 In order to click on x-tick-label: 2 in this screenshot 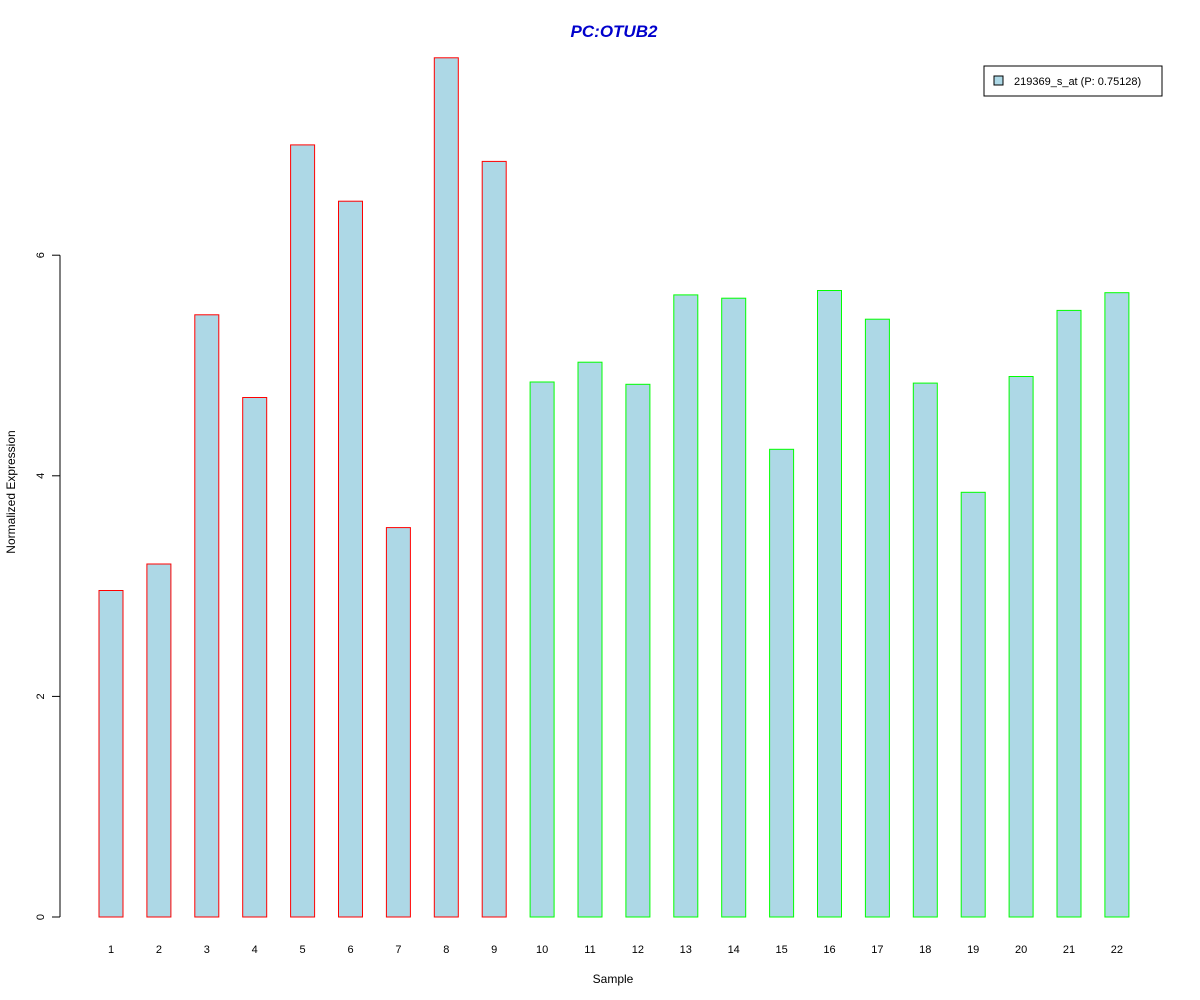, I will do `click(159, 950)`.